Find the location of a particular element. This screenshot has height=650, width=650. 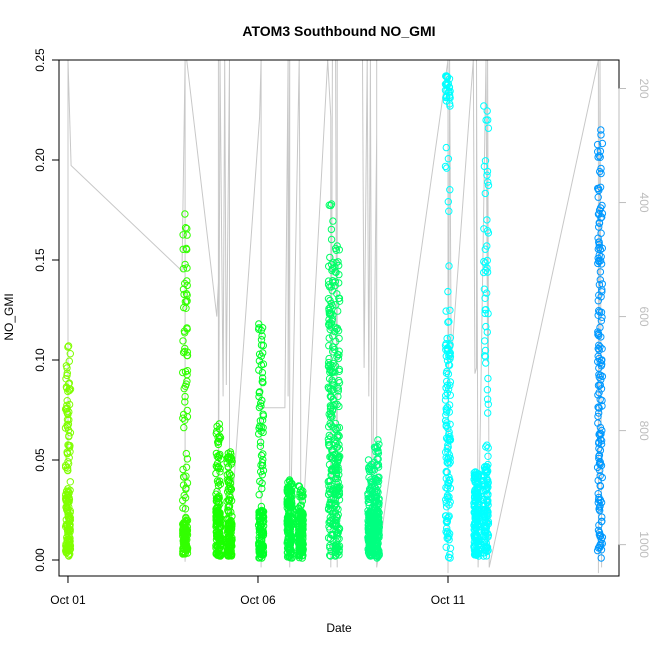

y-tick-label: 0.05 is located at coordinates (40, 460).